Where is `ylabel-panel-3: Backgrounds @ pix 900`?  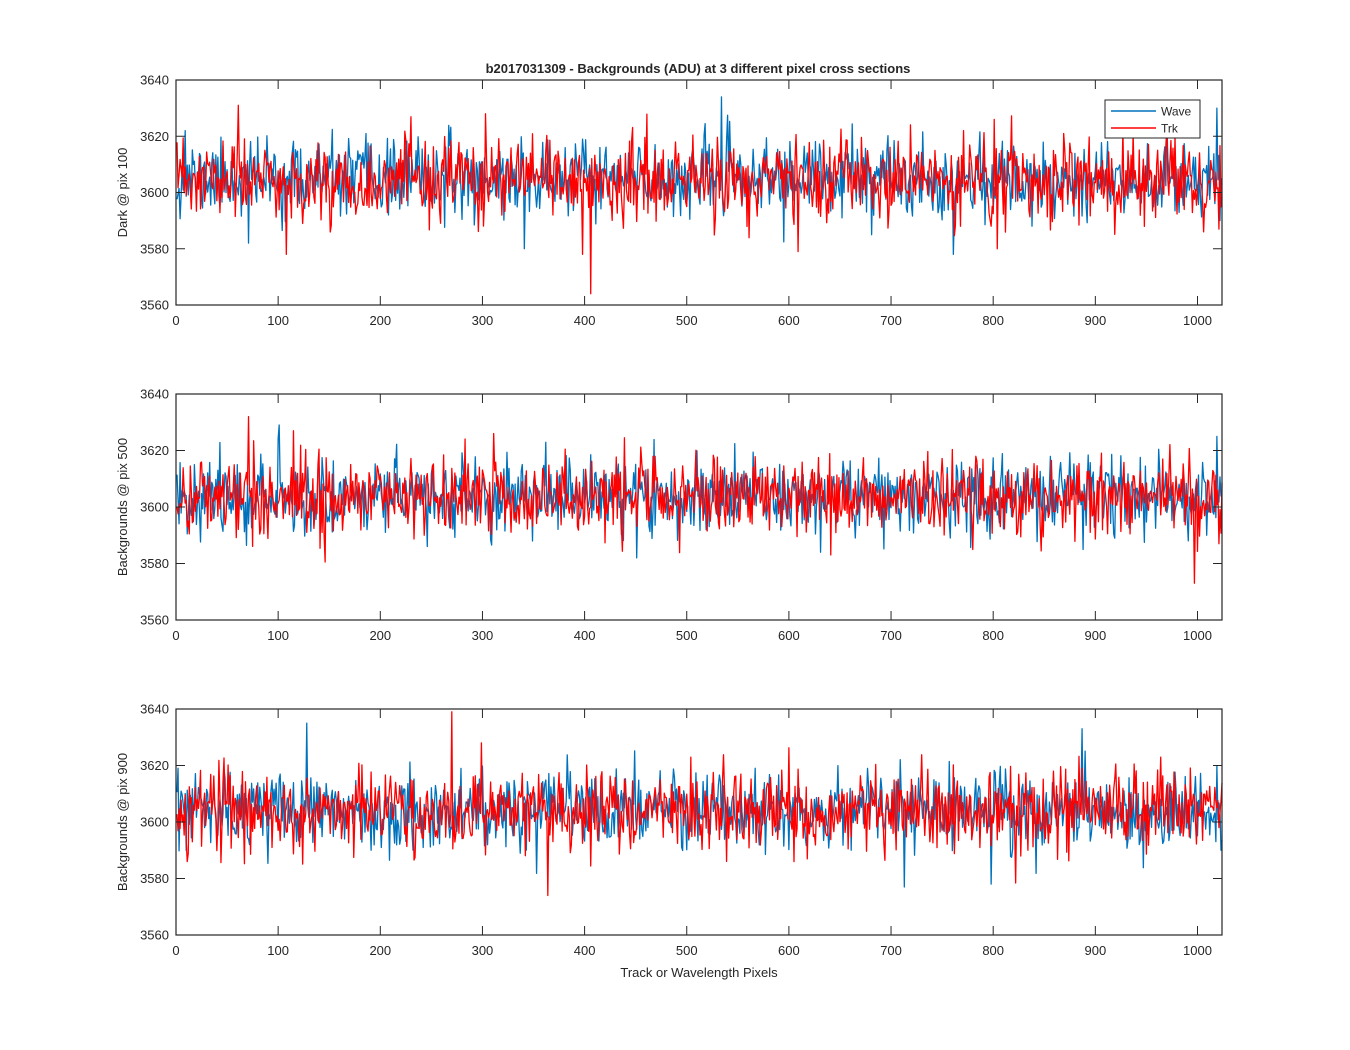 ylabel-panel-3: Backgrounds @ pix 900 is located at coordinates (122, 822).